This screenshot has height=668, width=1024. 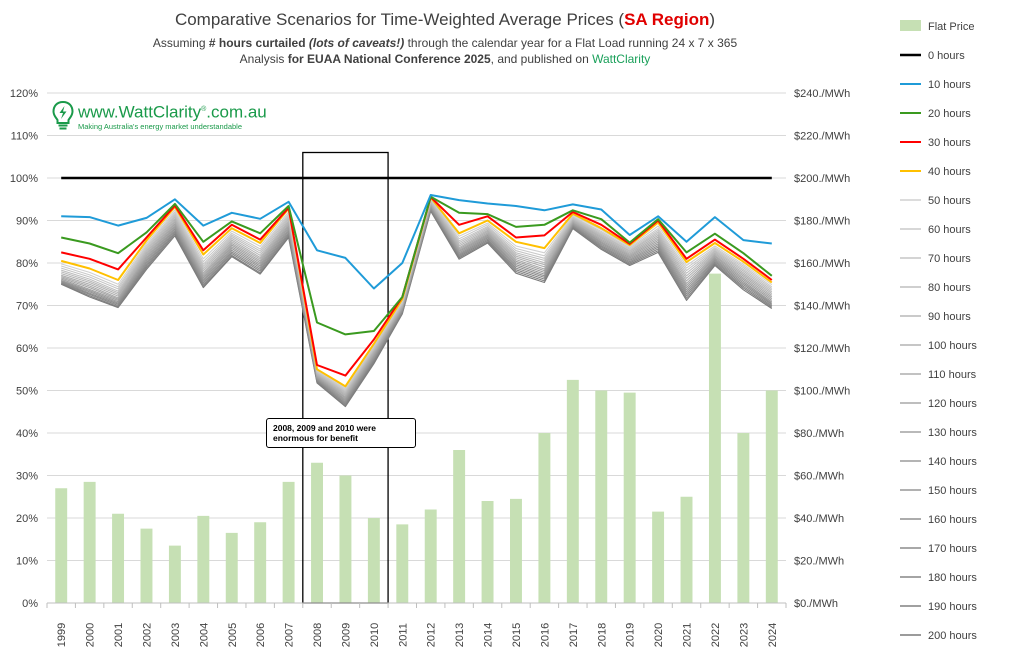 I want to click on x-tick-label: 2019, so click(x=631, y=635).